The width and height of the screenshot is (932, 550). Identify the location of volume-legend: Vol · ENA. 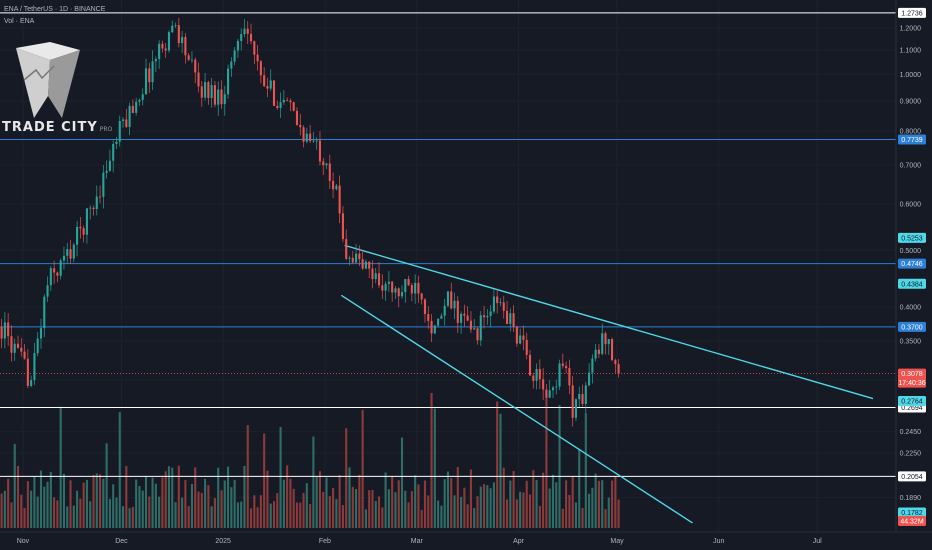
(19, 21).